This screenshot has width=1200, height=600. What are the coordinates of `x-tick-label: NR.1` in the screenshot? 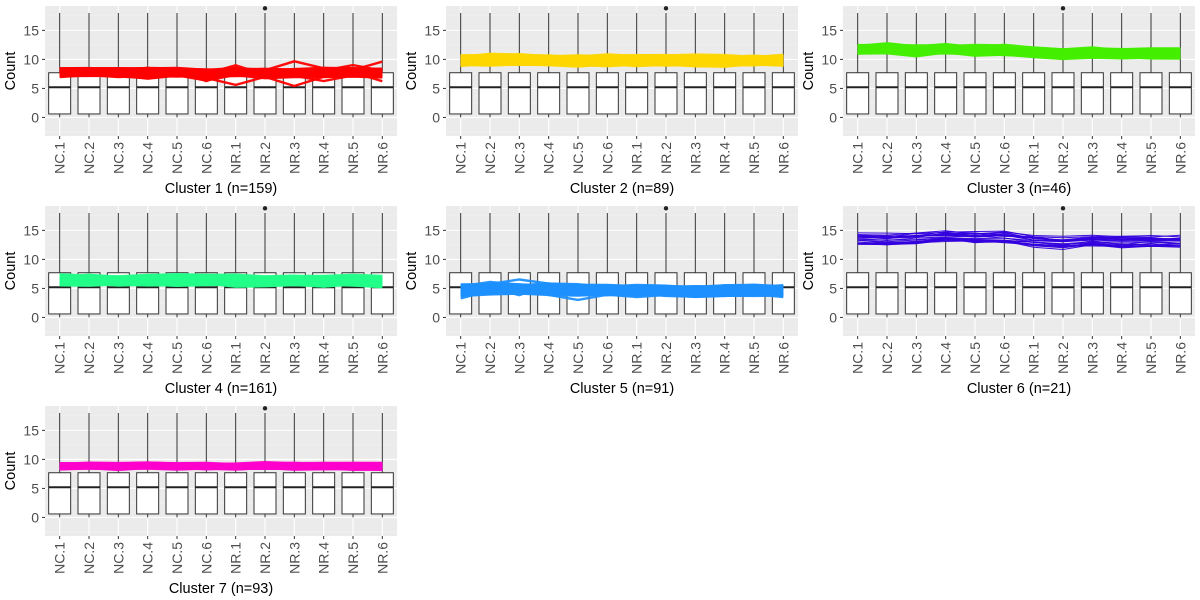 It's located at (1034, 358).